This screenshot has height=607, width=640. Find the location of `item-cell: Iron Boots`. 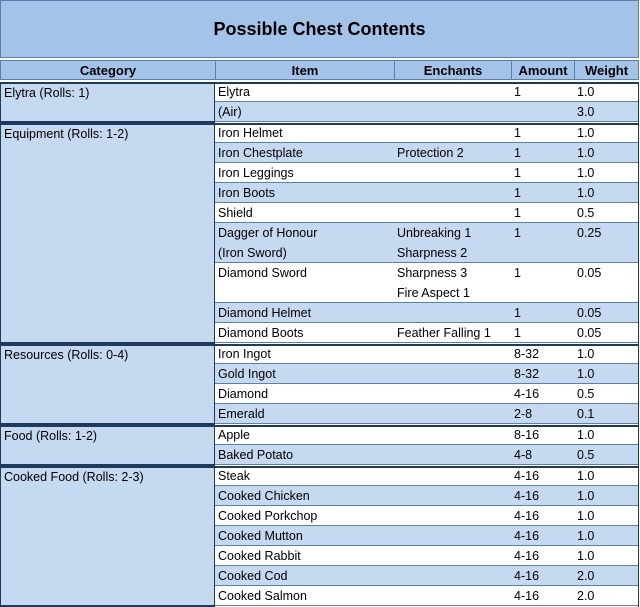

item-cell: Iron Boots is located at coordinates (246, 193).